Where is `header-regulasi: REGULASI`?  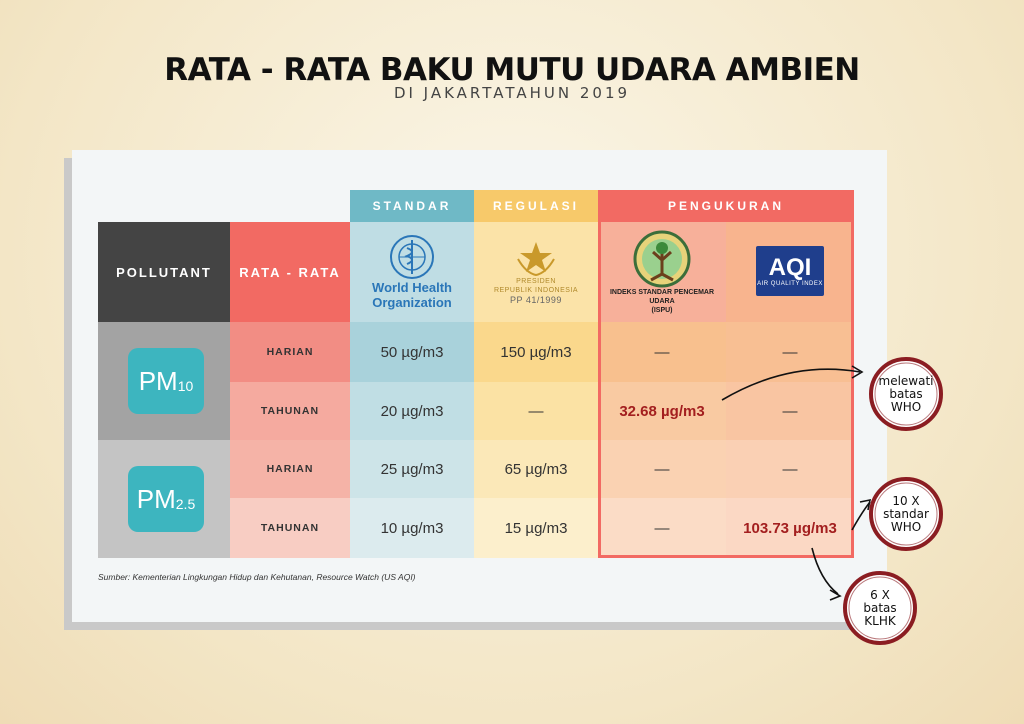 header-regulasi: REGULASI is located at coordinates (536, 206).